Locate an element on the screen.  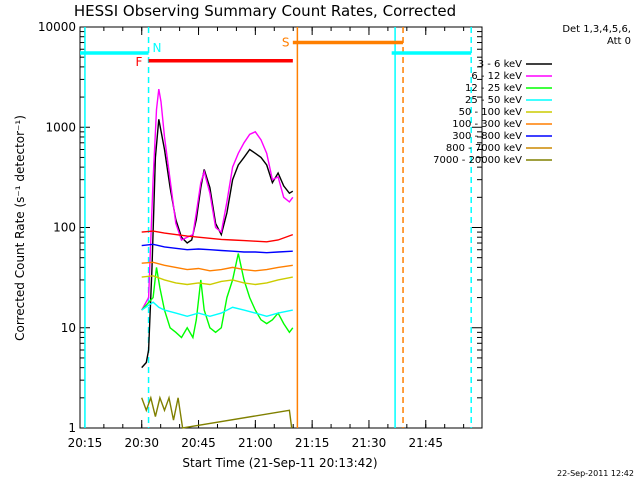
legend-entry-label: 800 - 7000 keV is located at coordinates (484, 148).